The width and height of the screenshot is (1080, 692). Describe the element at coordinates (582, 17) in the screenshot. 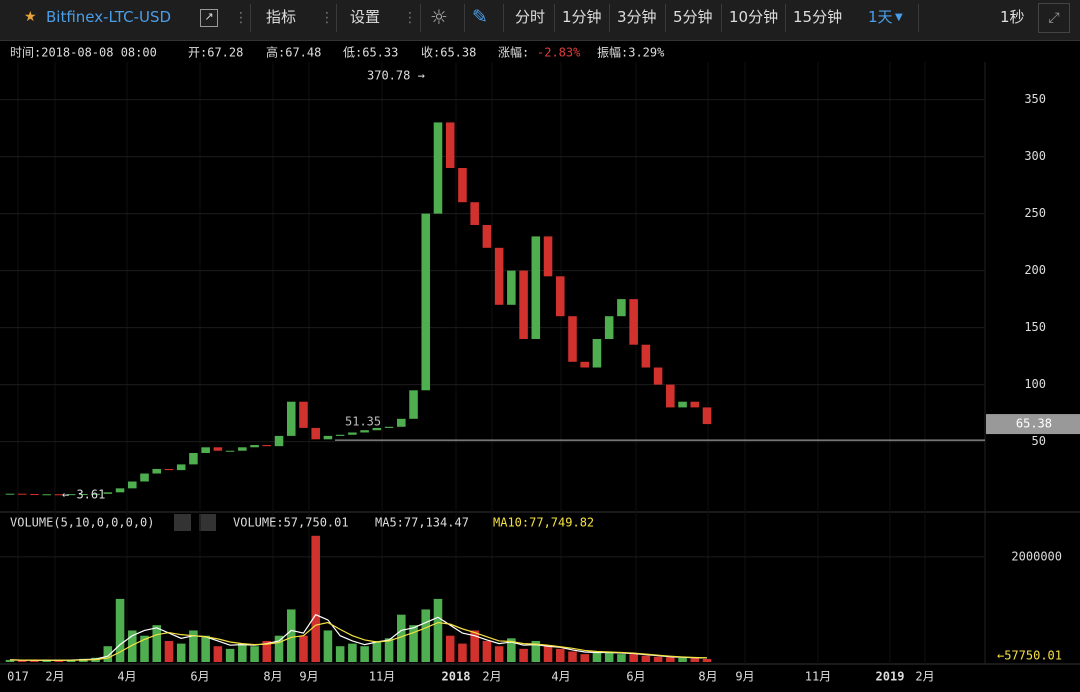

I see `interval-button: 1分钟` at that location.